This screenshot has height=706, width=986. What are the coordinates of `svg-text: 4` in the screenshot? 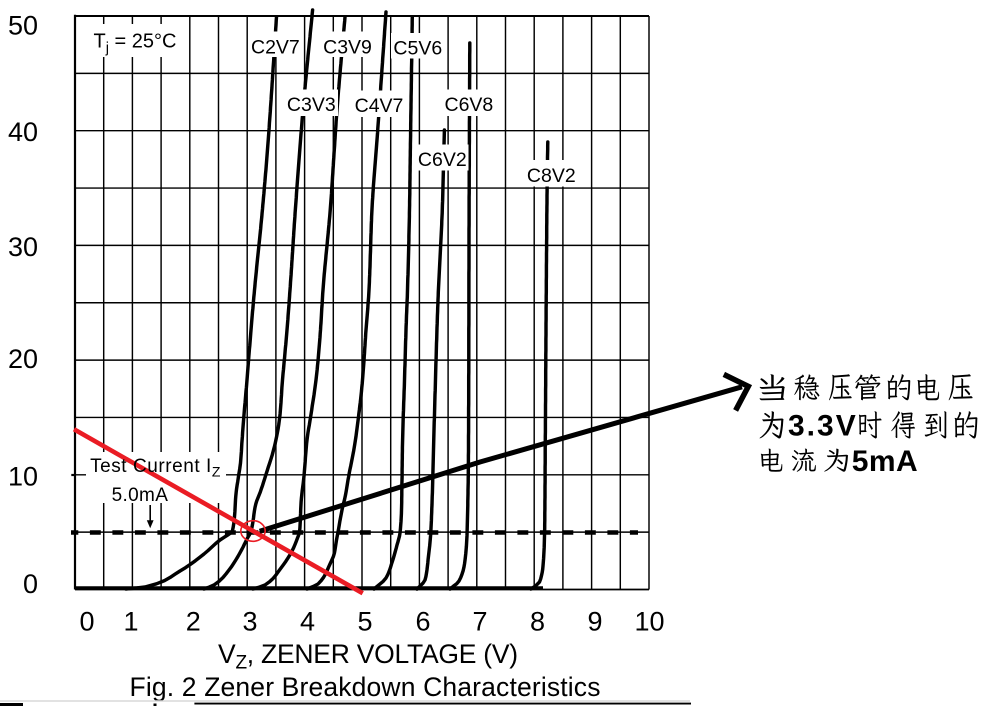 It's located at (307, 622).